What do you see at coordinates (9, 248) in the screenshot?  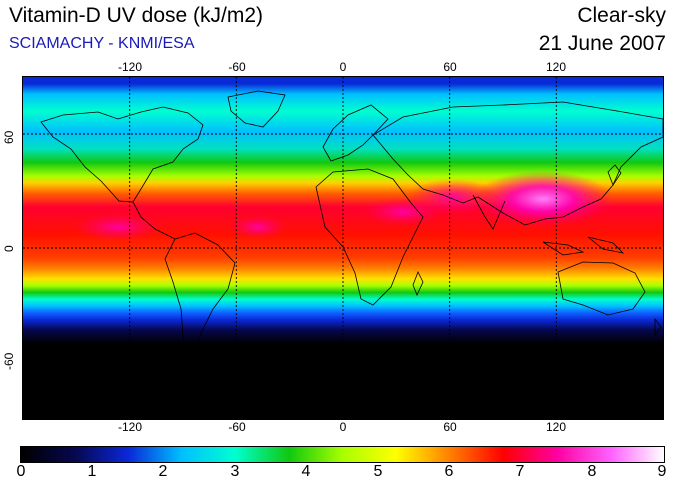 I see `lat-tick-left: 0` at bounding box center [9, 248].